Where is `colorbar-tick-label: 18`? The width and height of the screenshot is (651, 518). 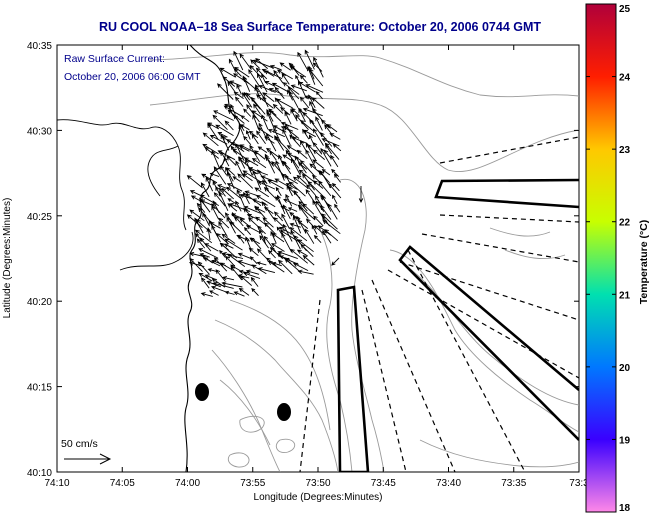 colorbar-tick-label: 18 is located at coordinates (625, 508).